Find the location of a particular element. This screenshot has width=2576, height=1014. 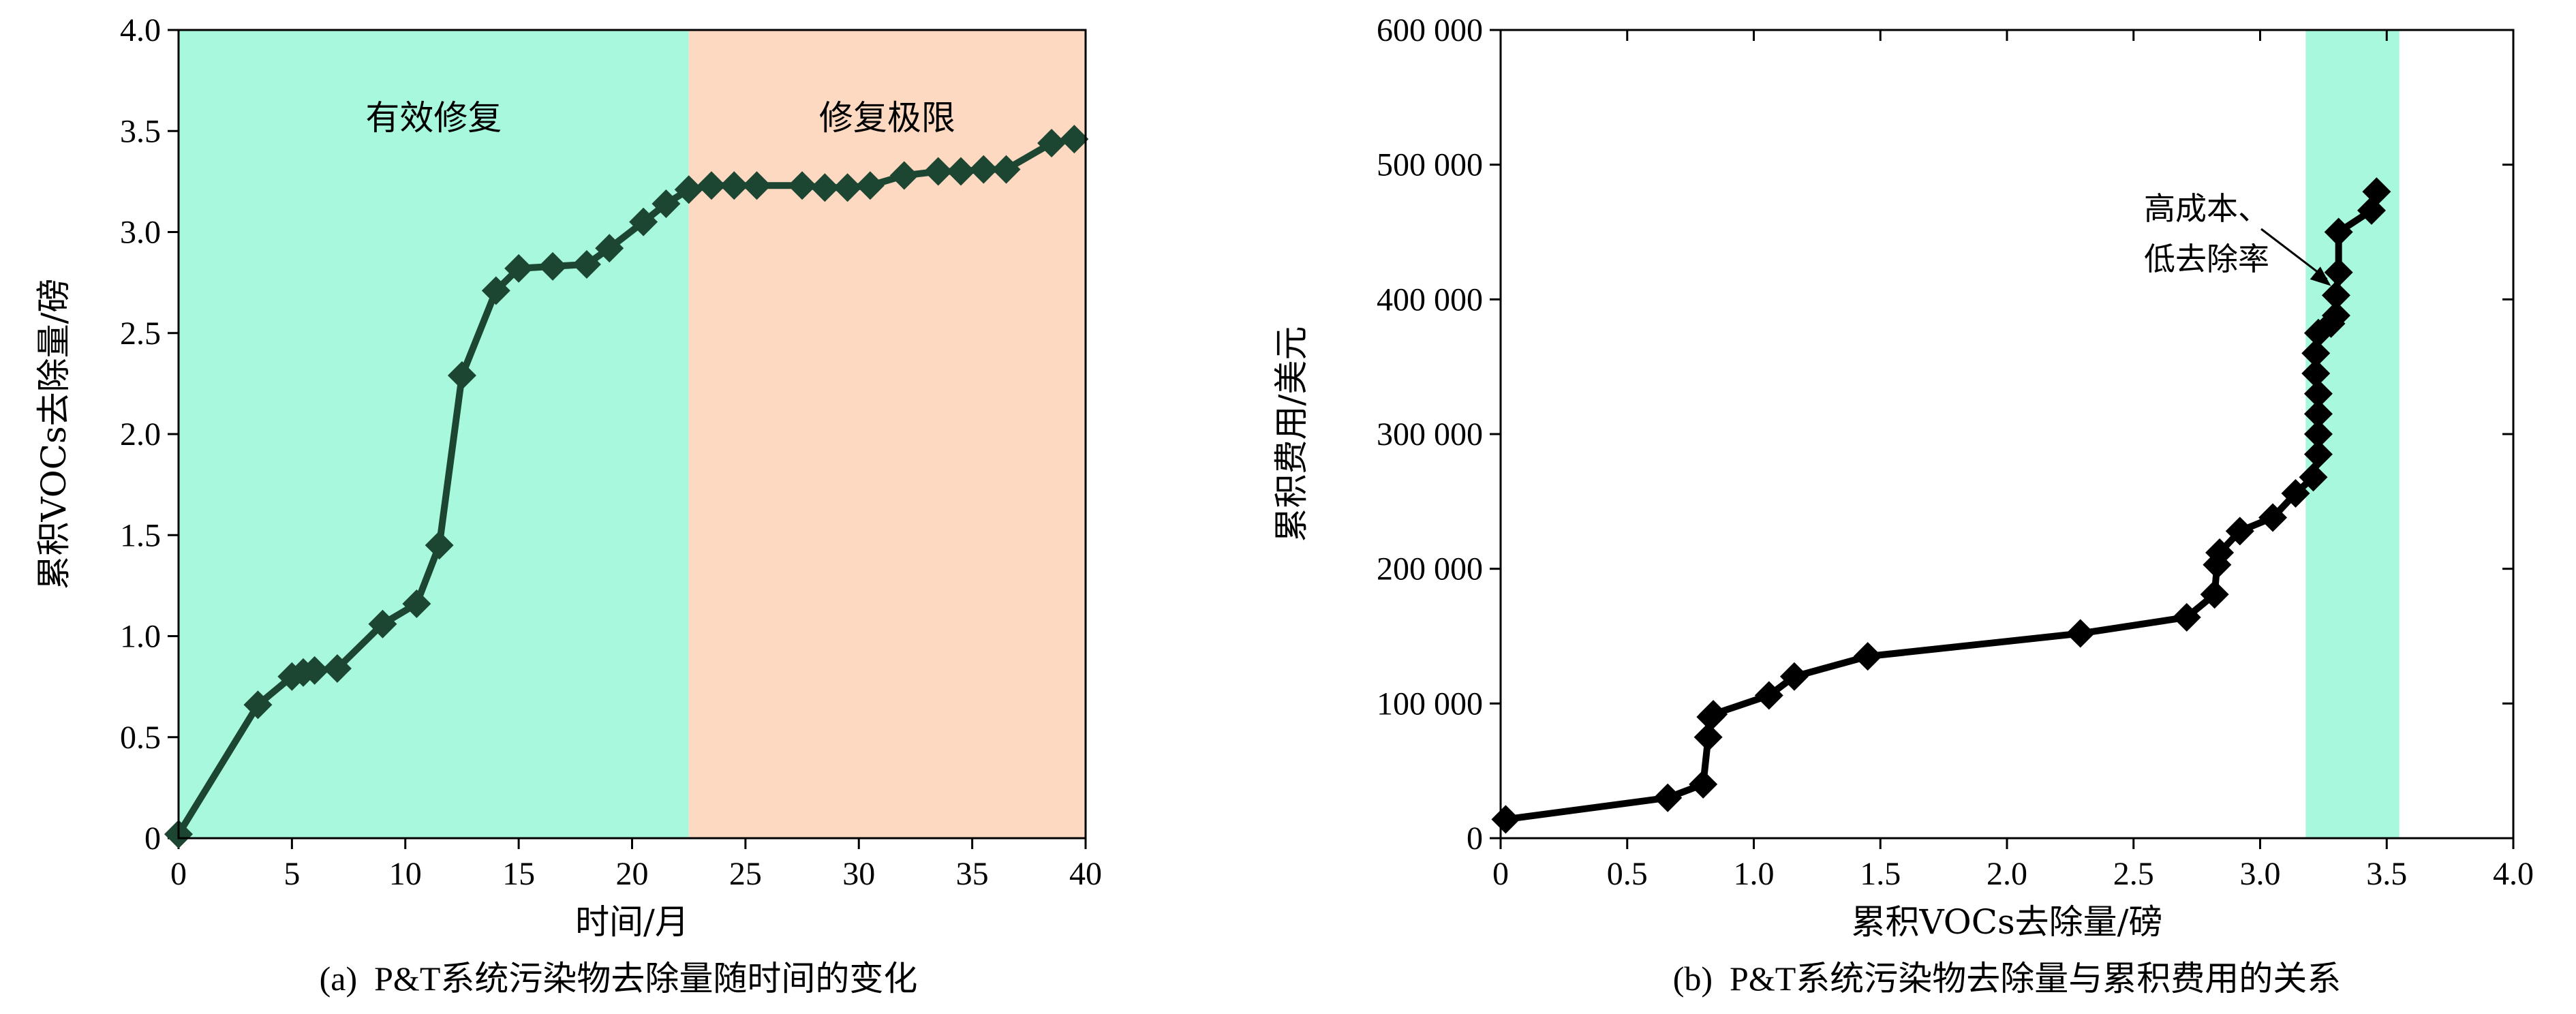

y-tick-label: 3.0 is located at coordinates (140, 233).